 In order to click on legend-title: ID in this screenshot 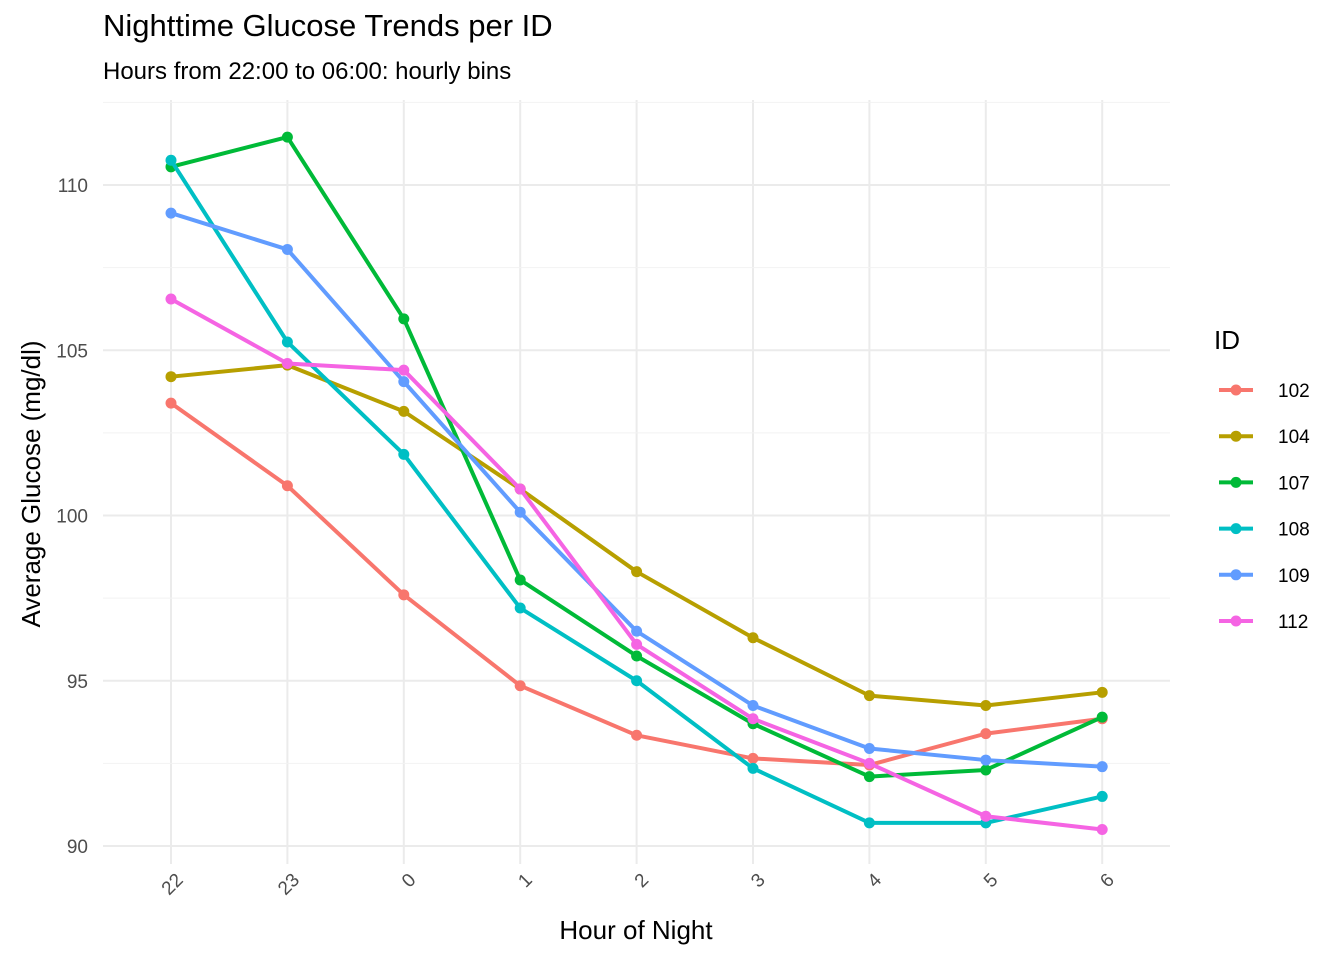, I will do `click(1227, 340)`.